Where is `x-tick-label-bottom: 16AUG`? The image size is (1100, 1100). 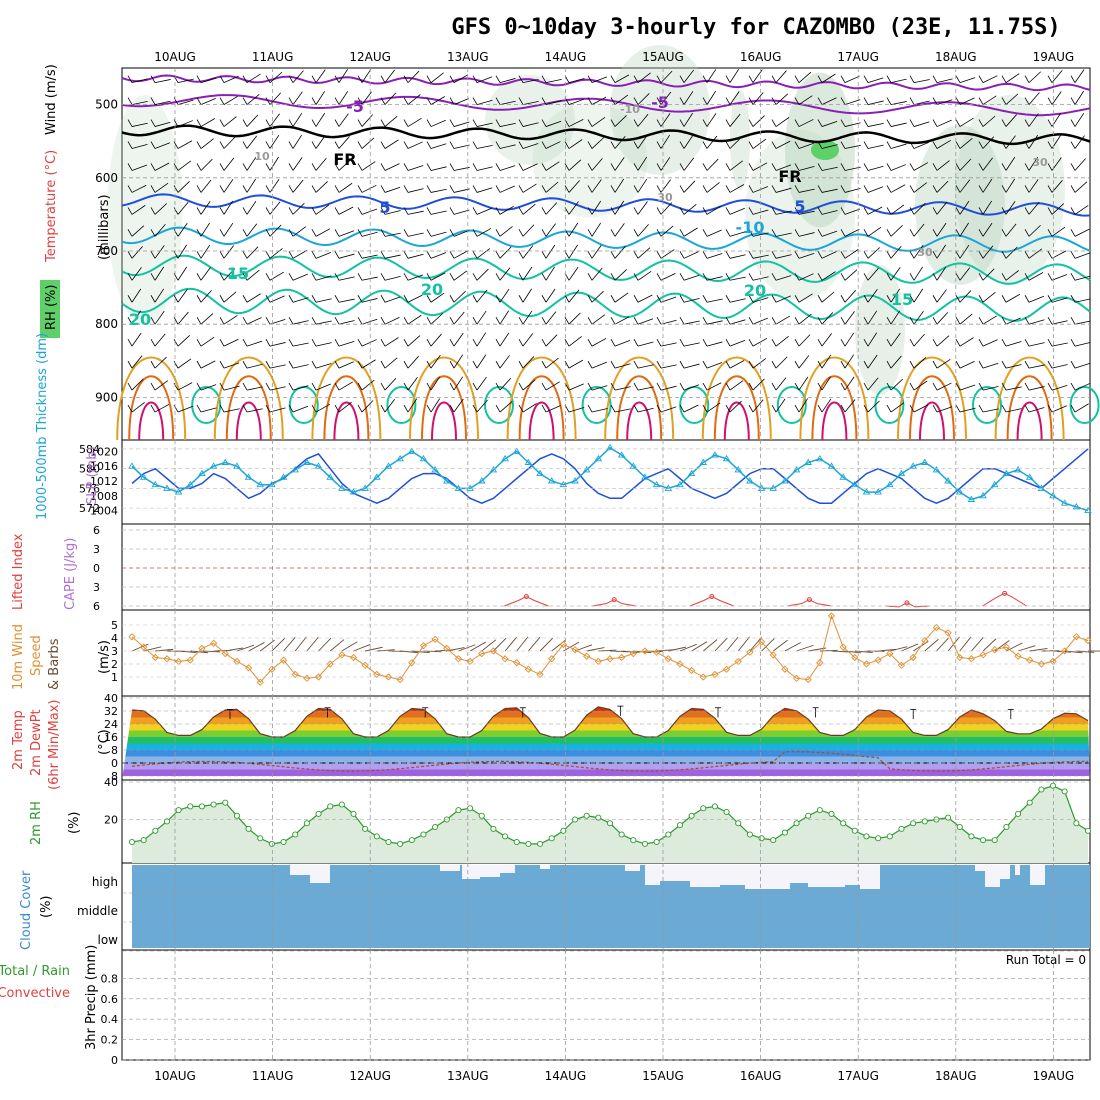
x-tick-label-bottom: 16AUG is located at coordinates (761, 1076).